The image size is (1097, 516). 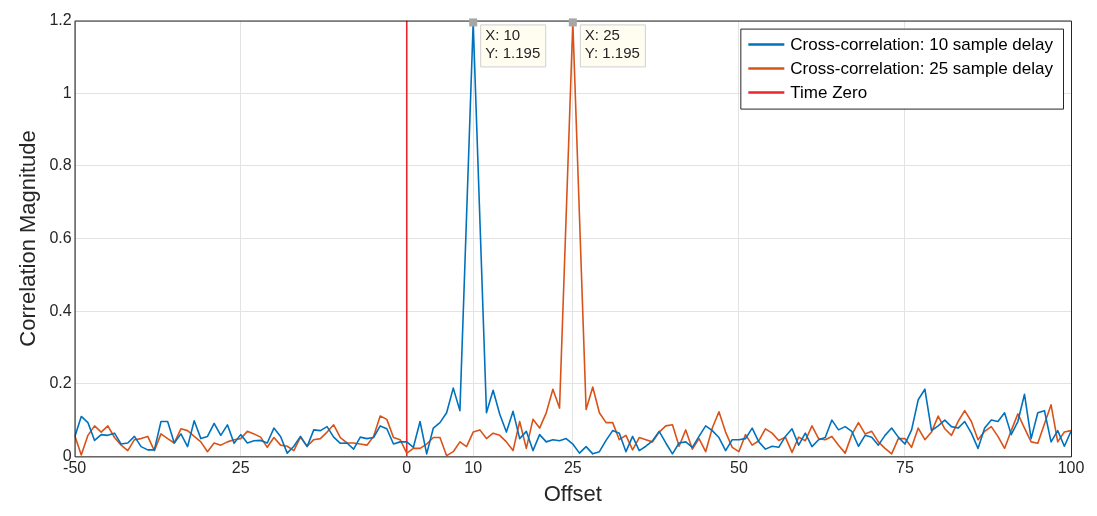 What do you see at coordinates (473, 468) in the screenshot?
I see `x-tick-label: 10` at bounding box center [473, 468].